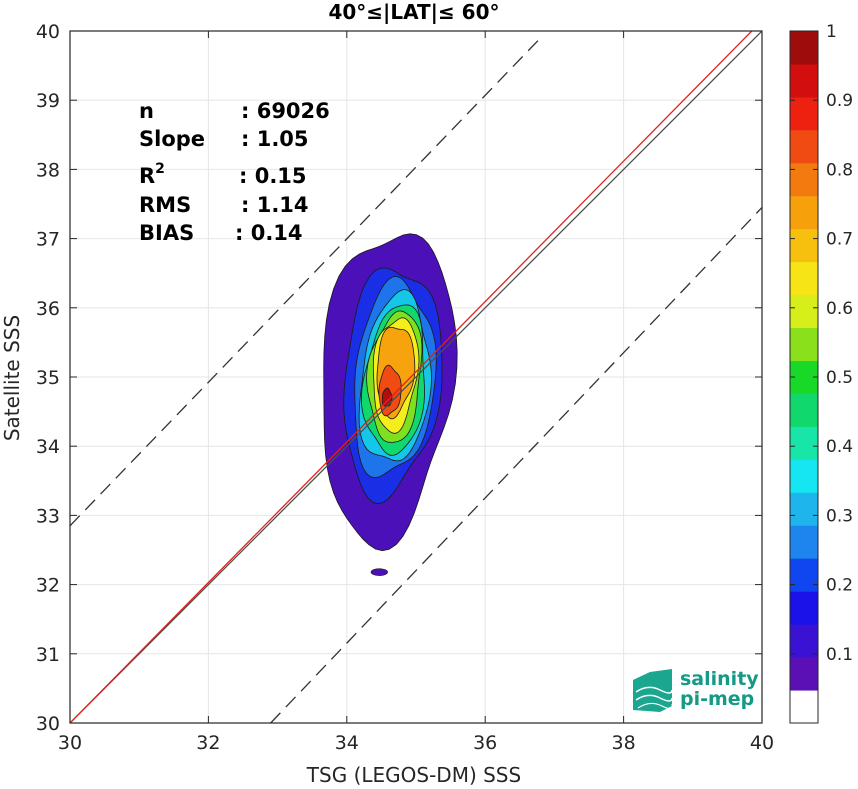 This screenshot has width=858, height=789. I want to click on y-tick-label: 33, so click(48, 516).